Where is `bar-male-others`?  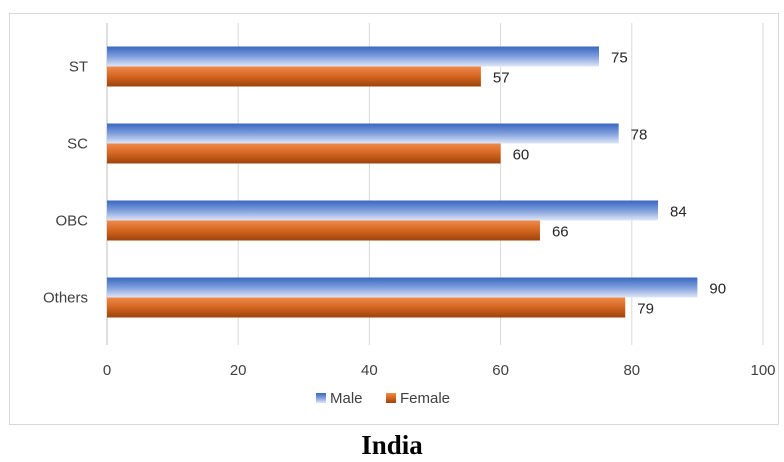
bar-male-others is located at coordinates (402, 287).